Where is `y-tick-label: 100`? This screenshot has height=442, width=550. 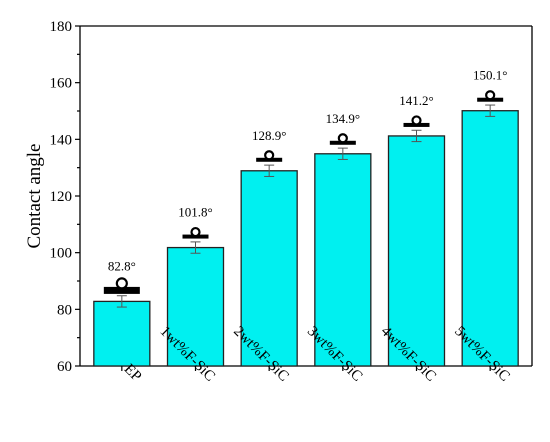 y-tick-label: 100 is located at coordinates (61, 254).